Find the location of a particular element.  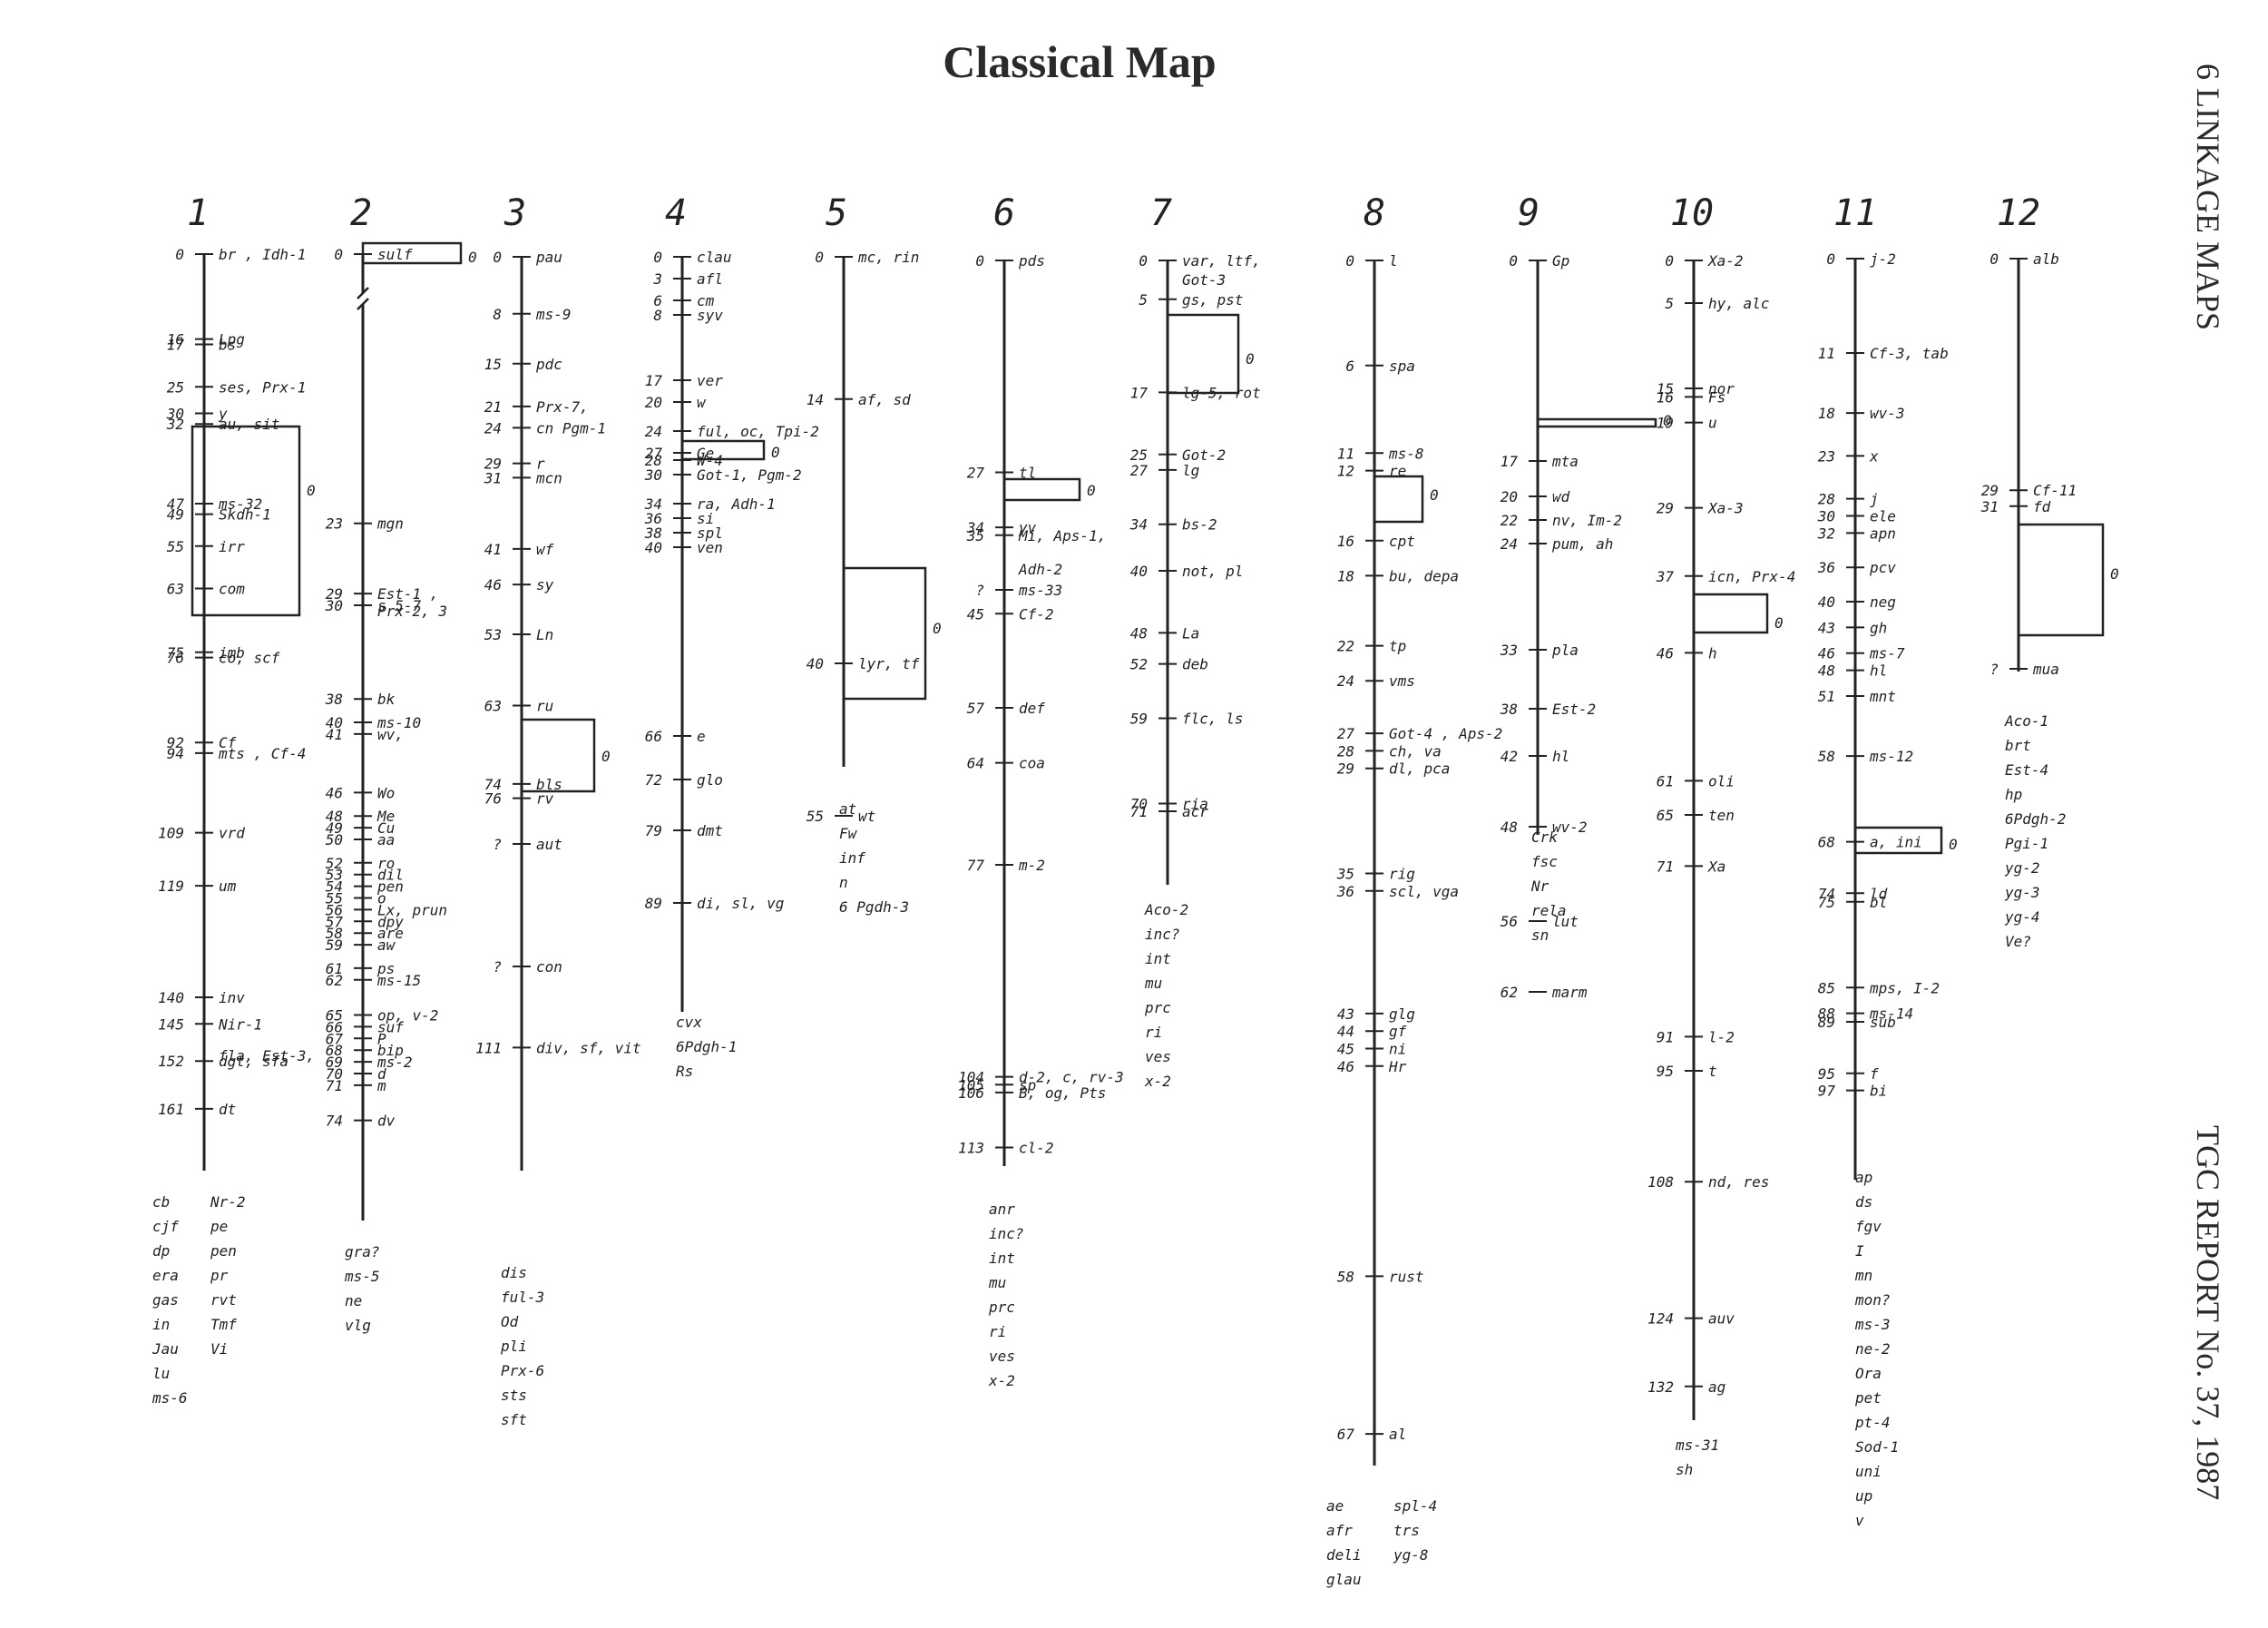

unmapped-gene: ms-6 is located at coordinates (170, 1398).